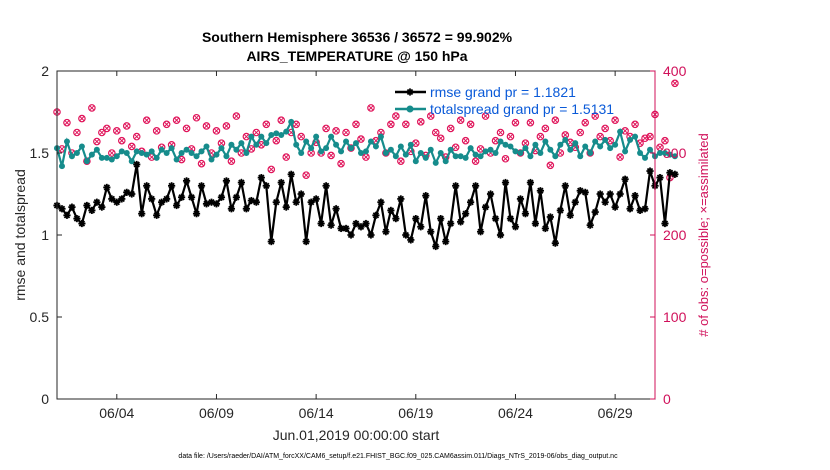 Image resolution: width=830 pixels, height=470 pixels. I want to click on y-tick-label: 0, so click(45, 399).